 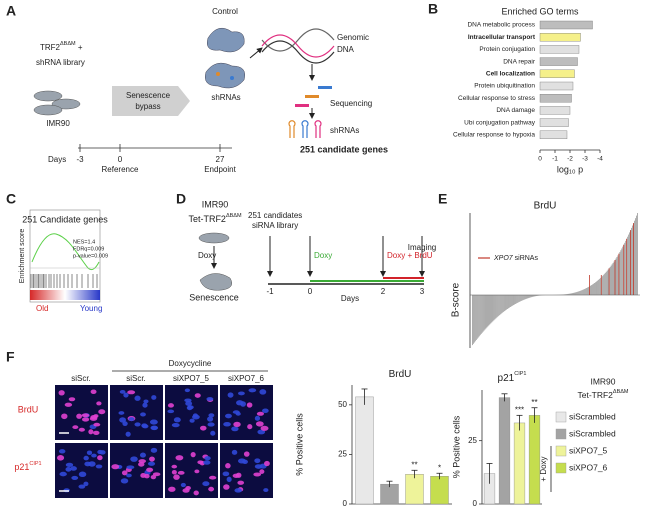 I want to click on dna, so click(x=298, y=46).